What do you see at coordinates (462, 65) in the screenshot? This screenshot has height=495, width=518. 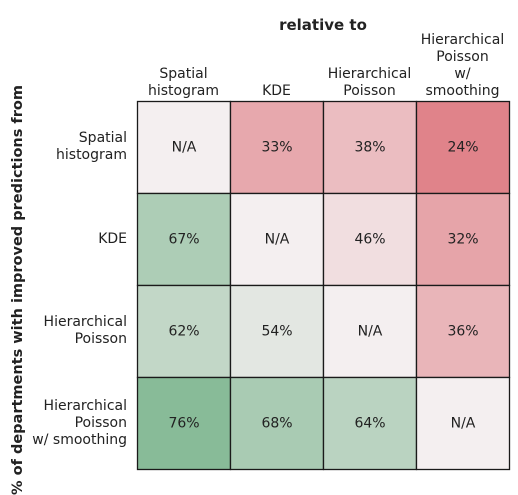 I see `column-label-hierarchical-poisson-smoothing: Hierarchical Poisson w/ smoothing` at bounding box center [462, 65].